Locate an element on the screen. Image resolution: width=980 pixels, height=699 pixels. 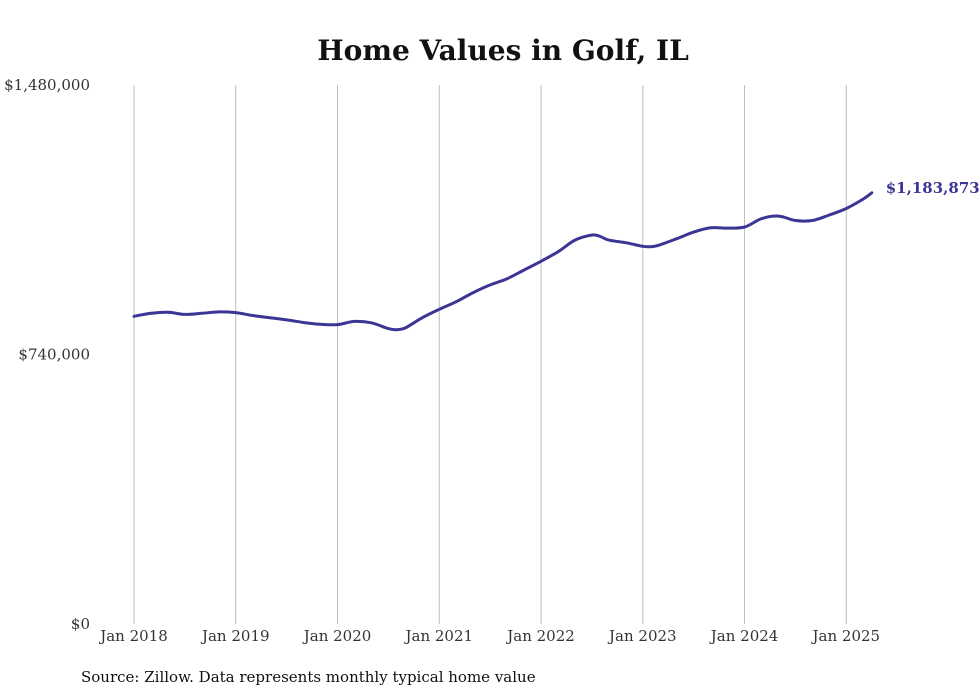
end-labels: $1,183,873 is located at coordinates (933, 188).